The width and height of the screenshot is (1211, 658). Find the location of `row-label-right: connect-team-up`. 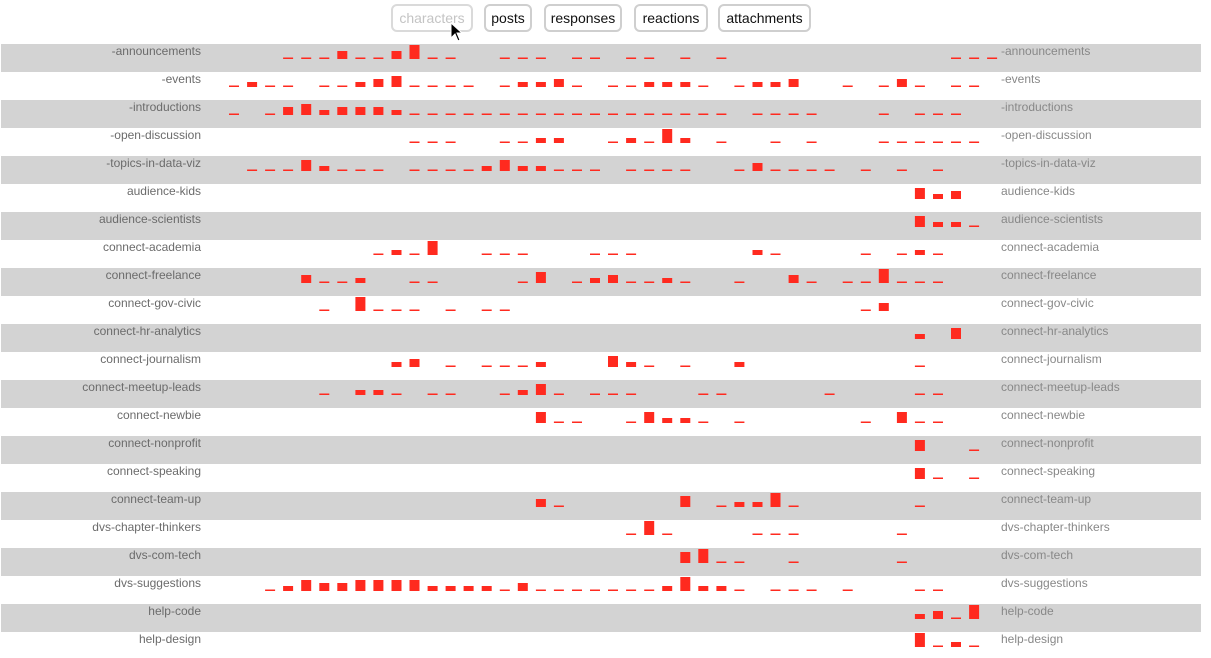

row-label-right: connect-team-up is located at coordinates (1046, 499).